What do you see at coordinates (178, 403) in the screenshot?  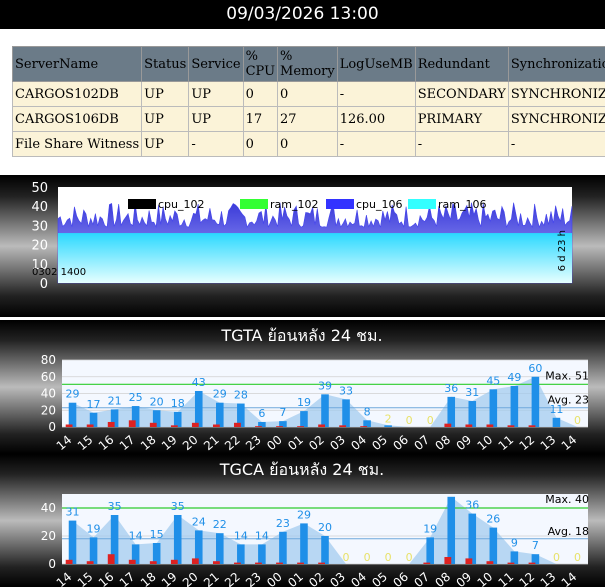 I see `data-label: 18` at bounding box center [178, 403].